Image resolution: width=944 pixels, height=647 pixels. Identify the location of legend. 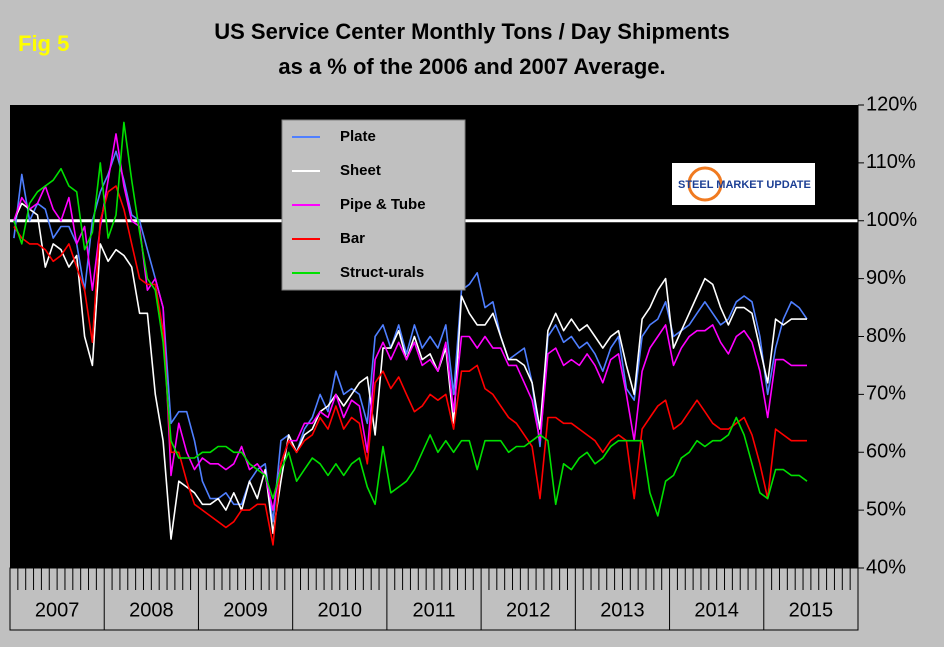
(373, 205).